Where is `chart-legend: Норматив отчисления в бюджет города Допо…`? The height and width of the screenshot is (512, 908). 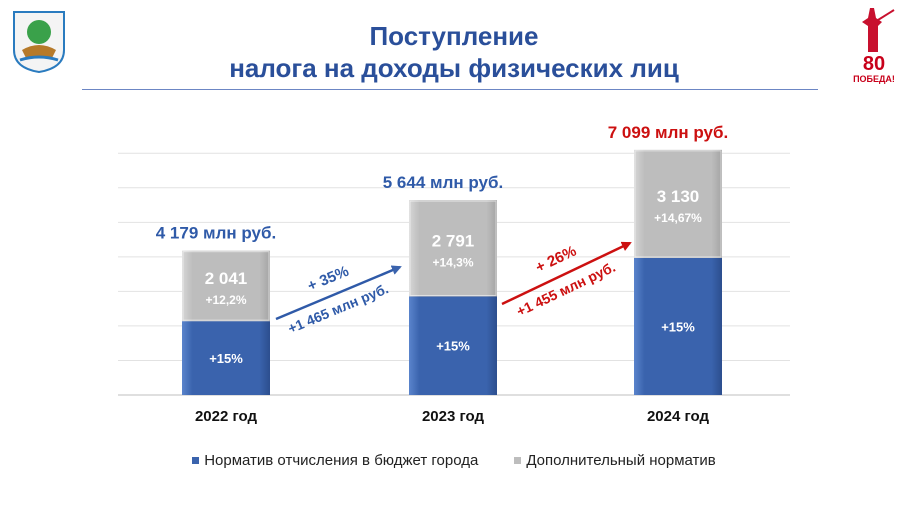 chart-legend: Норматив отчисления в бюджет города Допо… is located at coordinates (454, 460).